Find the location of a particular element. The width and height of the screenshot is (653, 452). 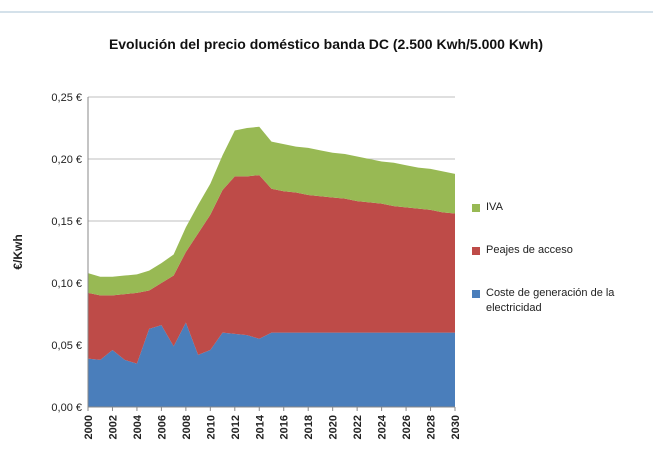

x-tick-label: 2004 is located at coordinates (138, 426).